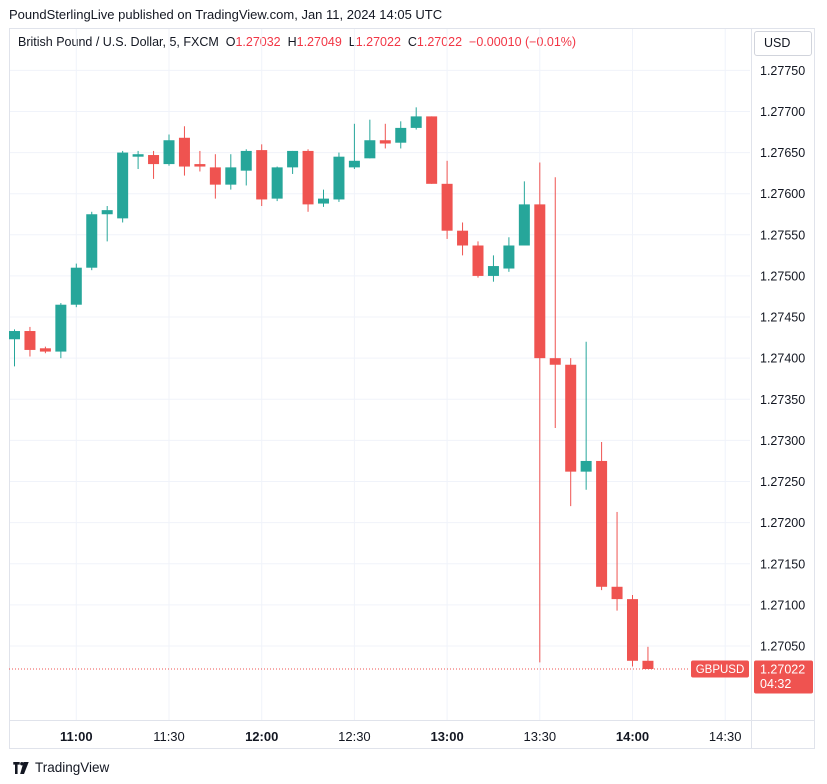 The height and width of the screenshot is (784, 827). Describe the element at coordinates (782, 523) in the screenshot. I see `price-tick-label: 1.27200` at that location.